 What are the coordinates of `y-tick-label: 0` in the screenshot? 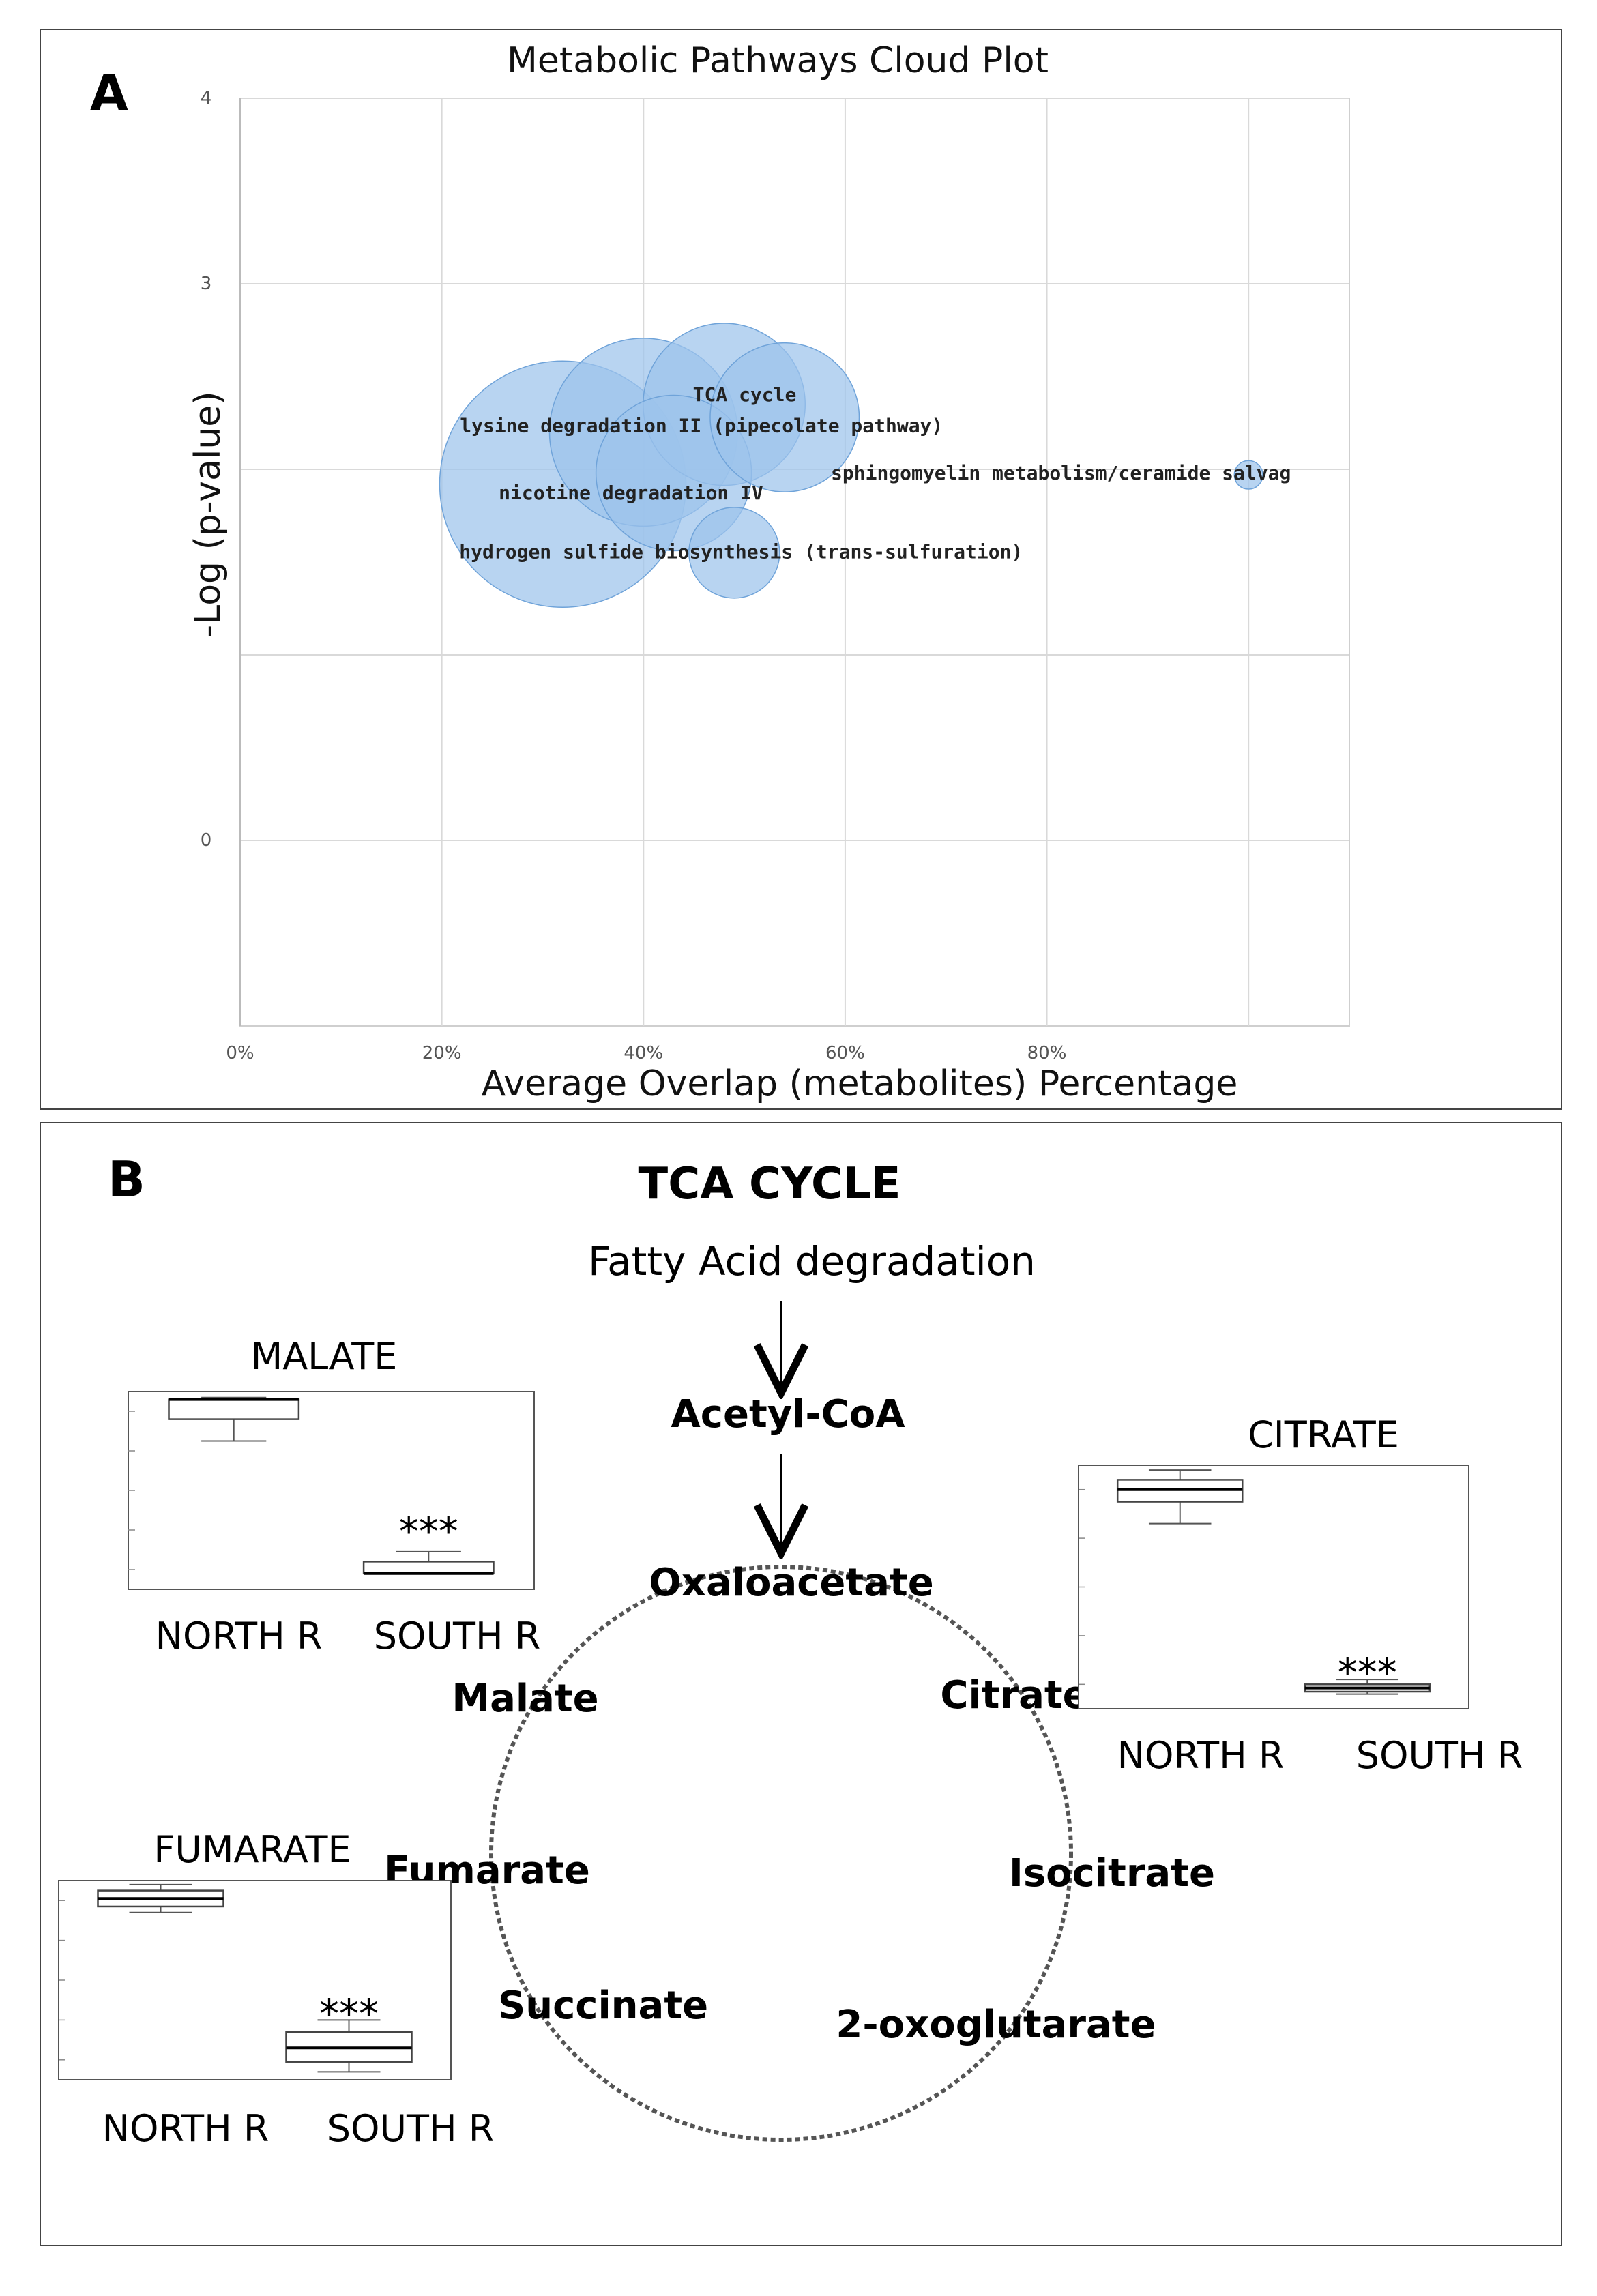 It's located at (206, 841).